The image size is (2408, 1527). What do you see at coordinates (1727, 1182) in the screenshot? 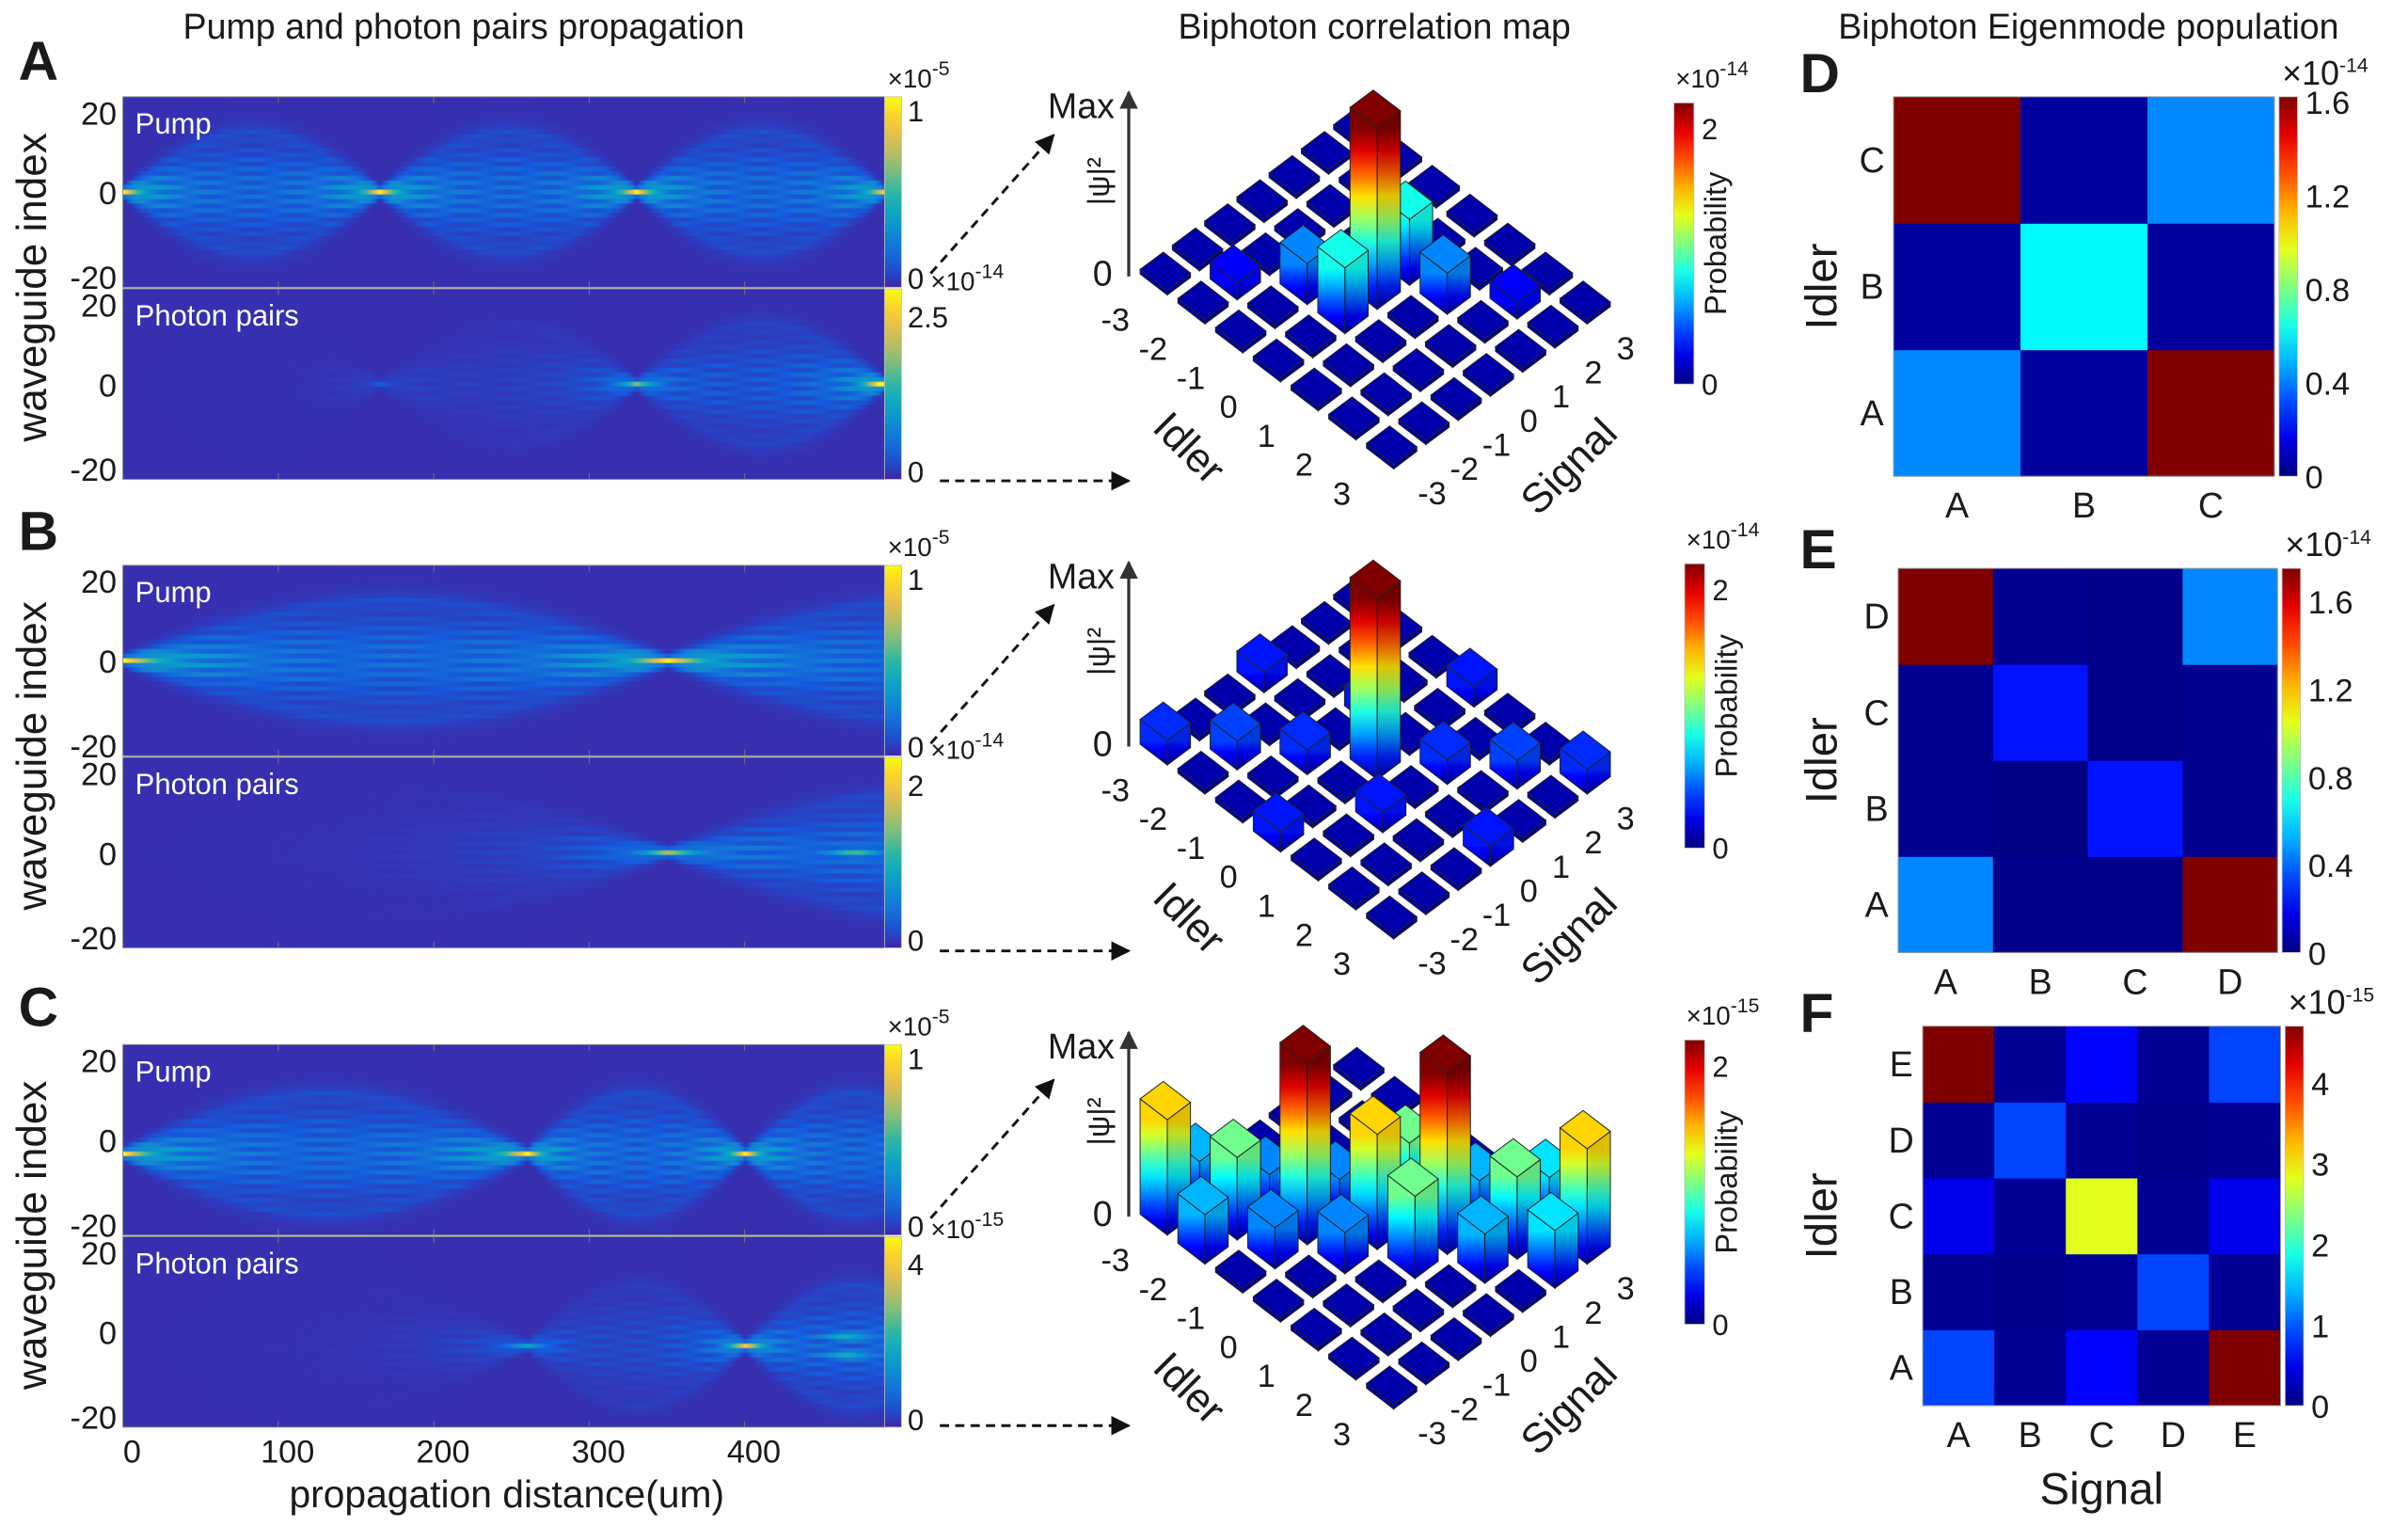
I see `colorbar-label: Probability` at bounding box center [1727, 1182].